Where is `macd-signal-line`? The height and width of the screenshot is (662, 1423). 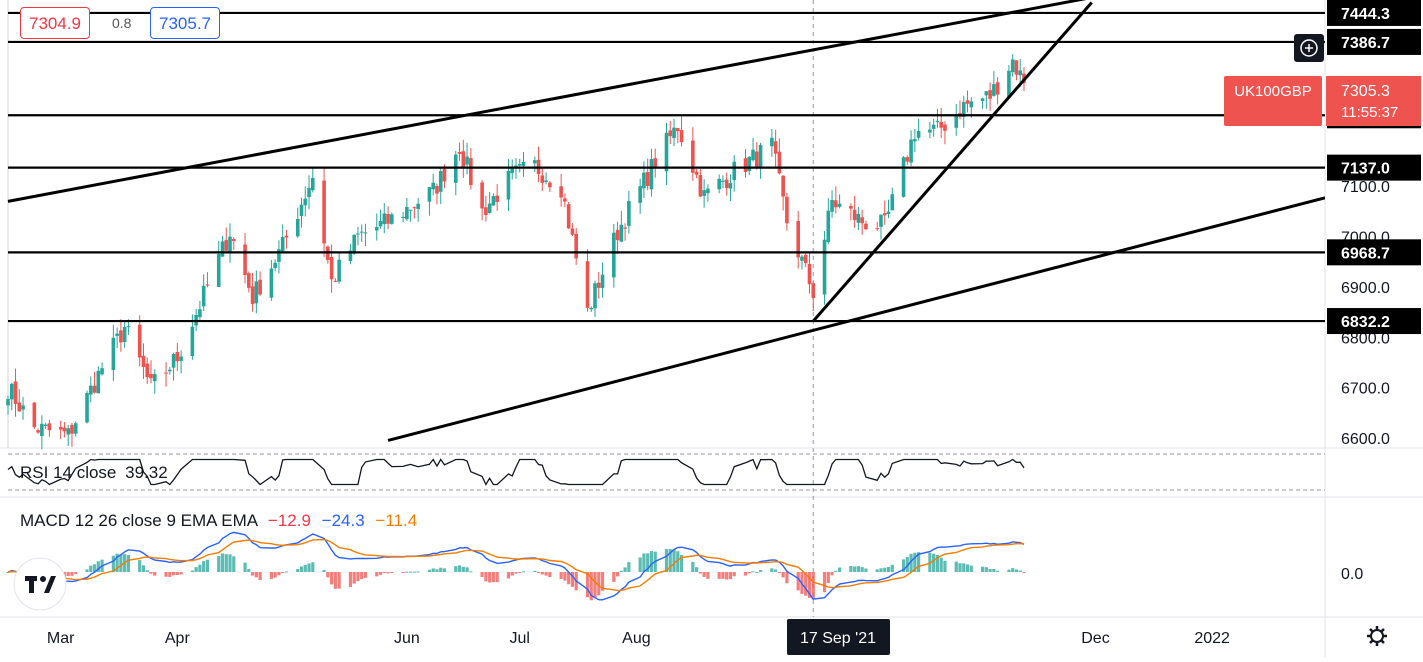
macd-signal-line is located at coordinates (516, 565).